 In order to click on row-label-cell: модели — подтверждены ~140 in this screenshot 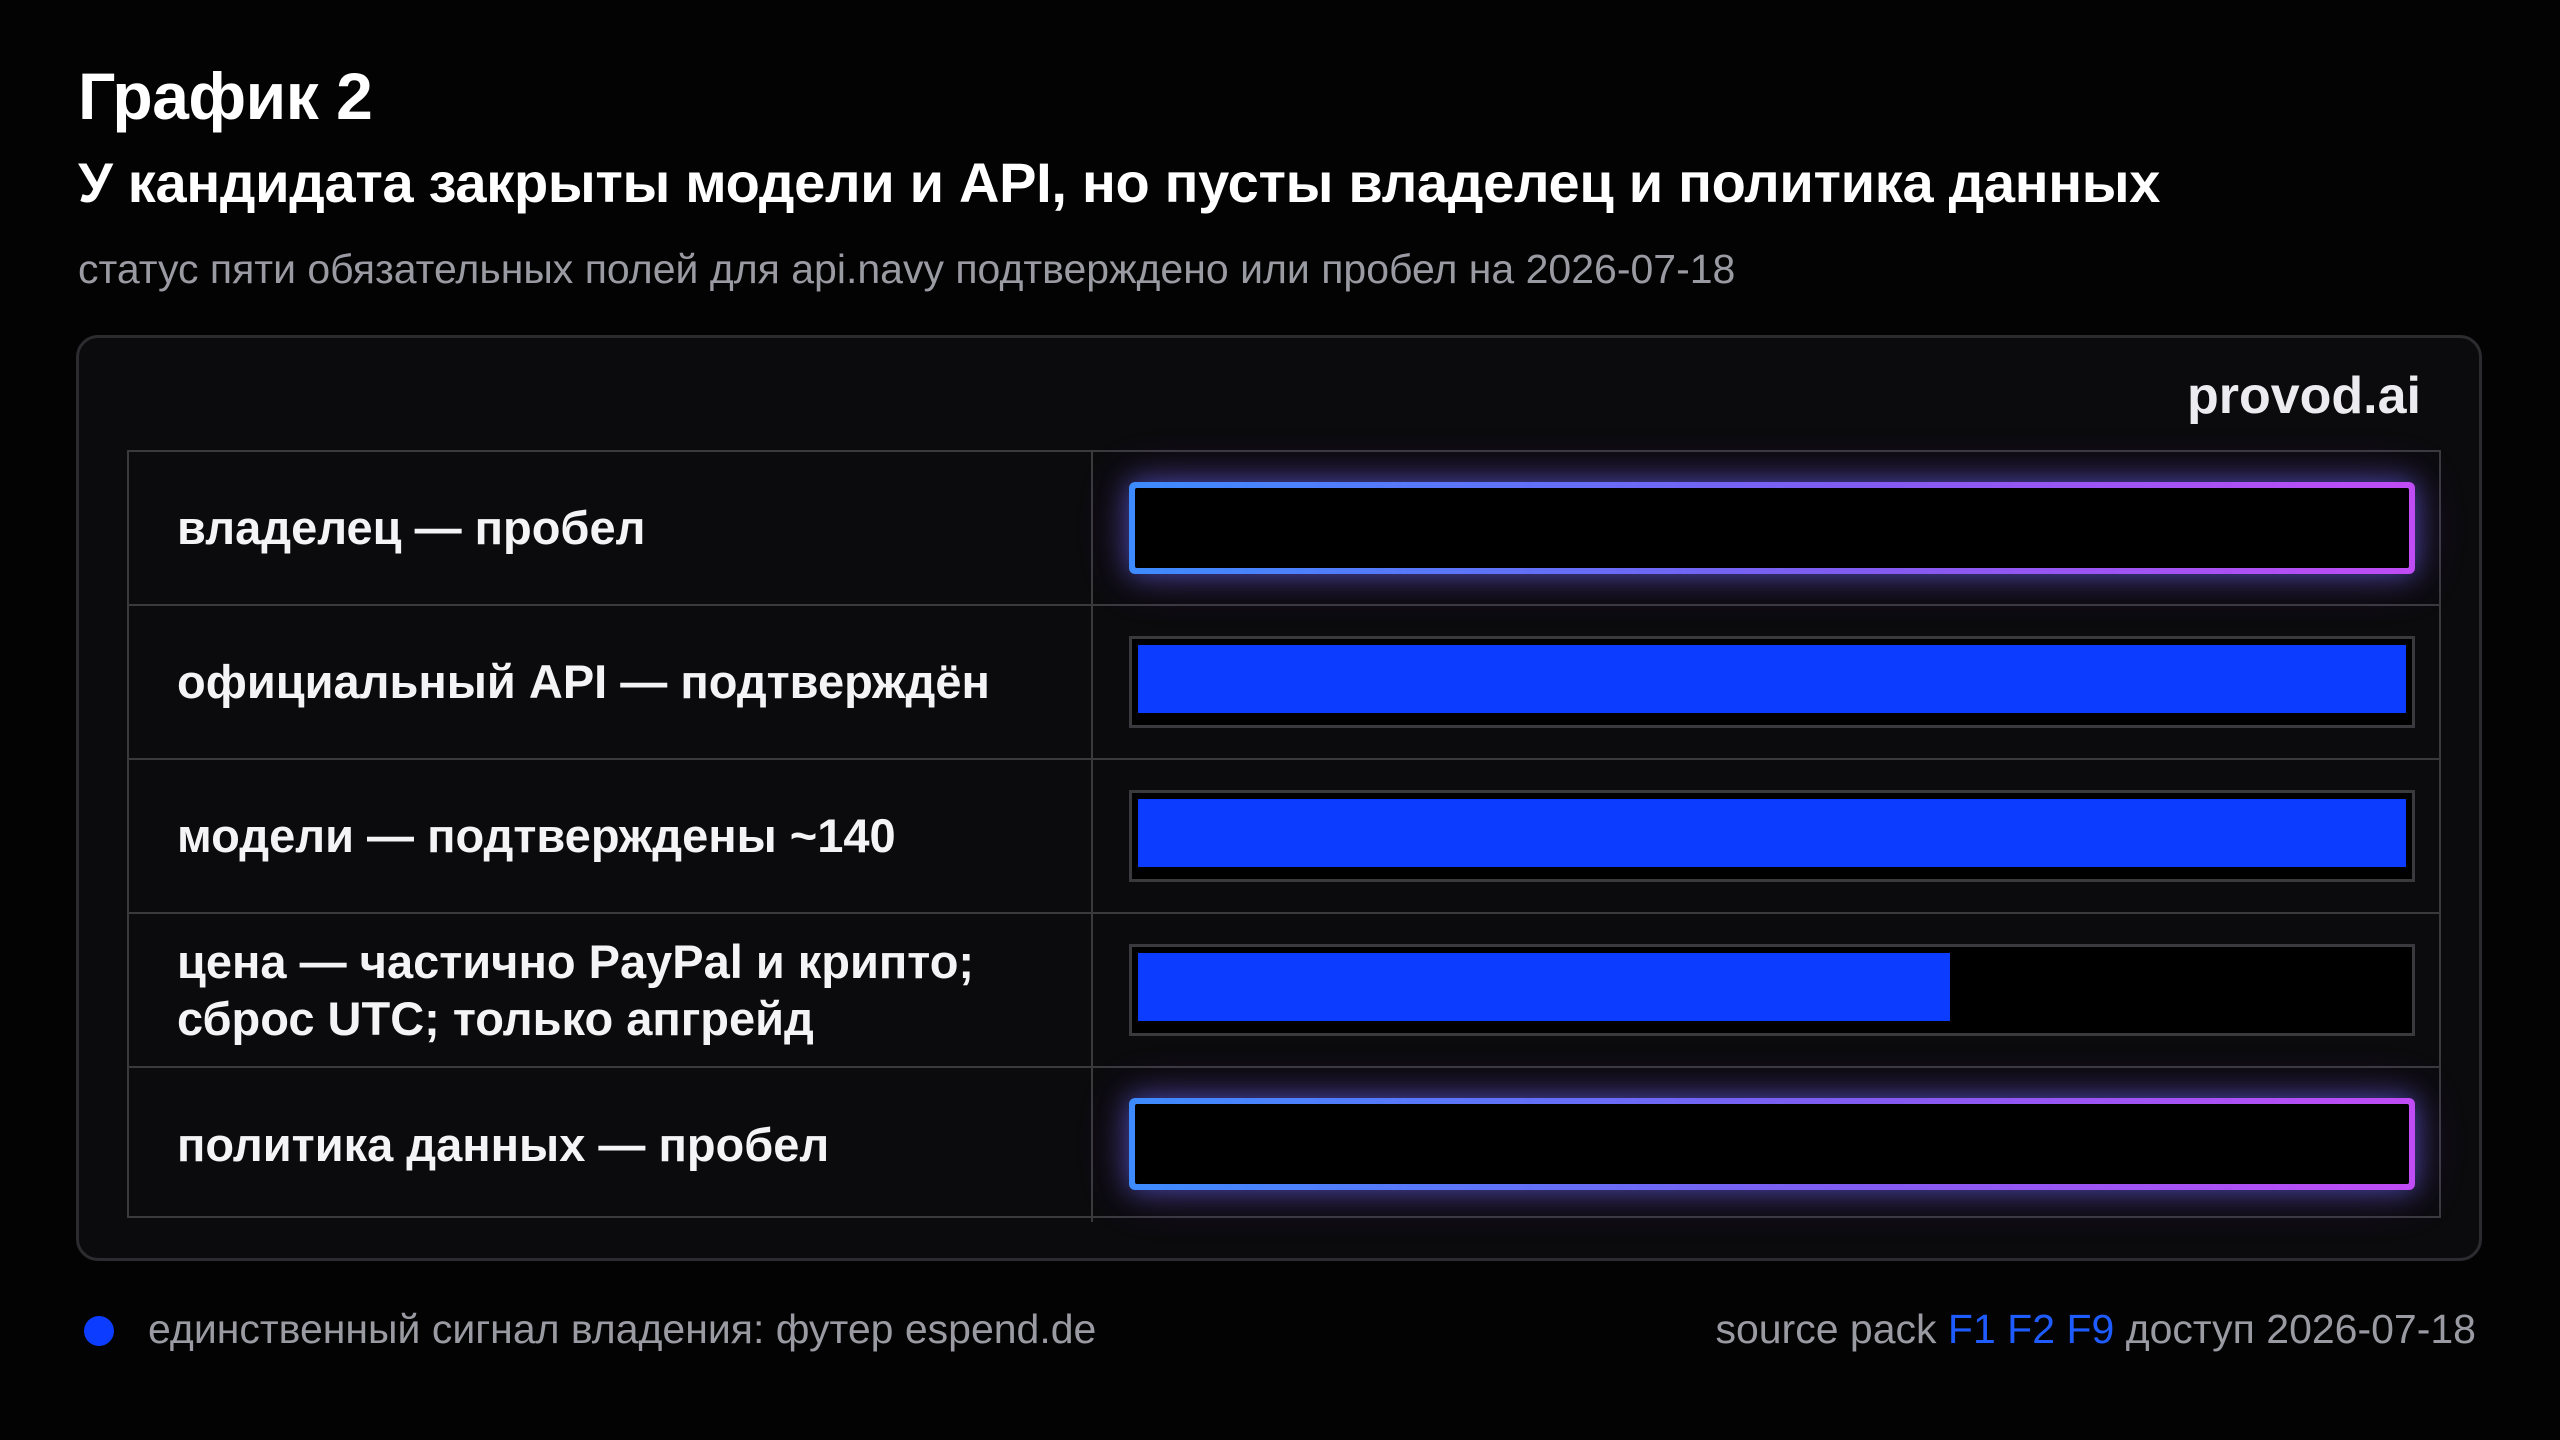, I will do `click(611, 836)`.